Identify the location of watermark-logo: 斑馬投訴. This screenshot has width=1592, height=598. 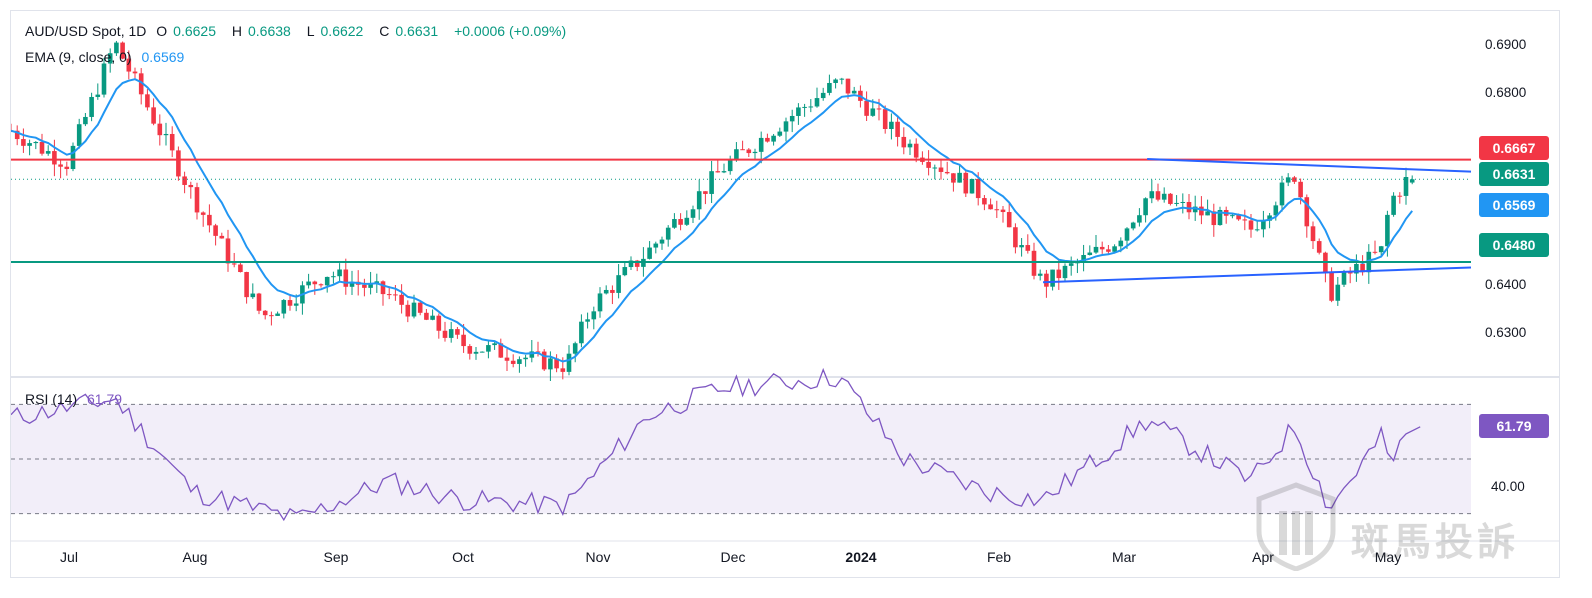
(1401, 526).